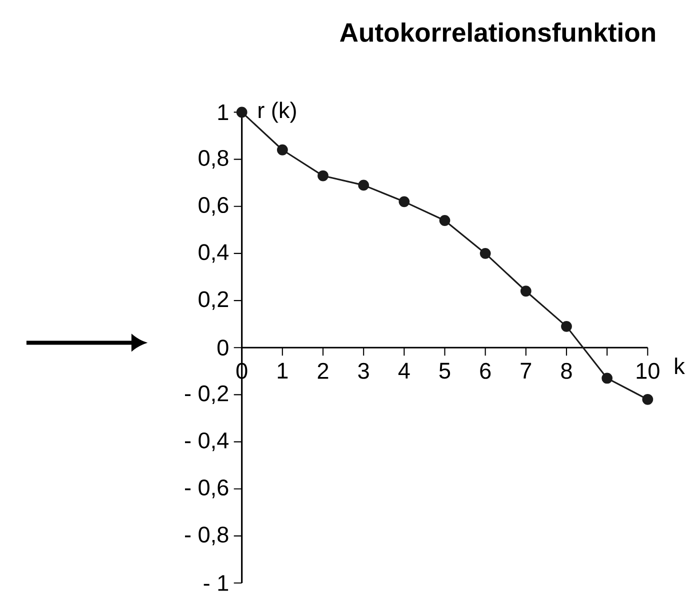  Describe the element at coordinates (404, 370) in the screenshot. I see `x-tick-label: 4` at that location.